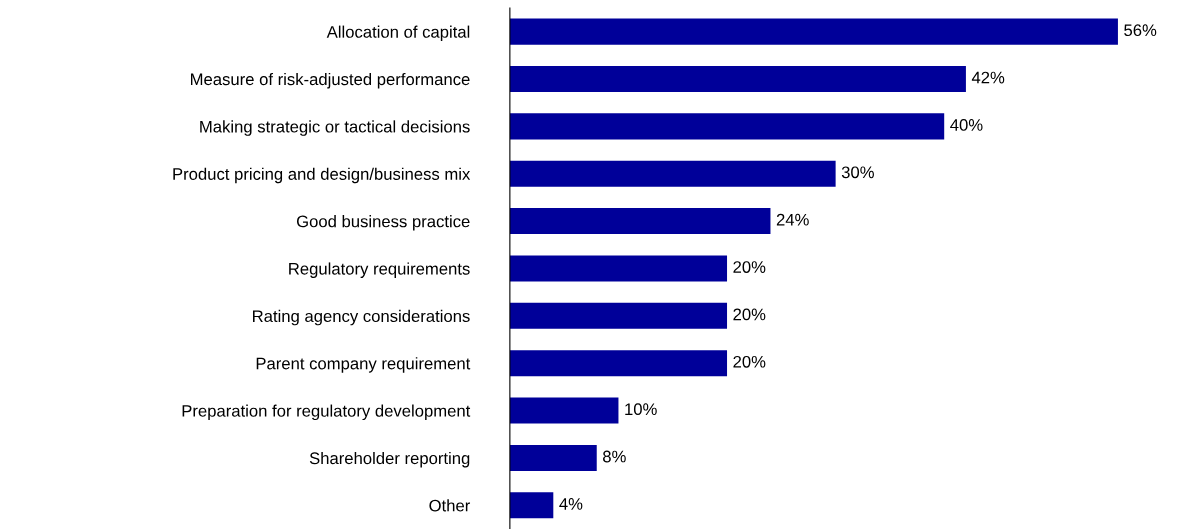 Image resolution: width=1183 pixels, height=529 pixels. What do you see at coordinates (857, 172) in the screenshot?
I see `data-label: 30%` at bounding box center [857, 172].